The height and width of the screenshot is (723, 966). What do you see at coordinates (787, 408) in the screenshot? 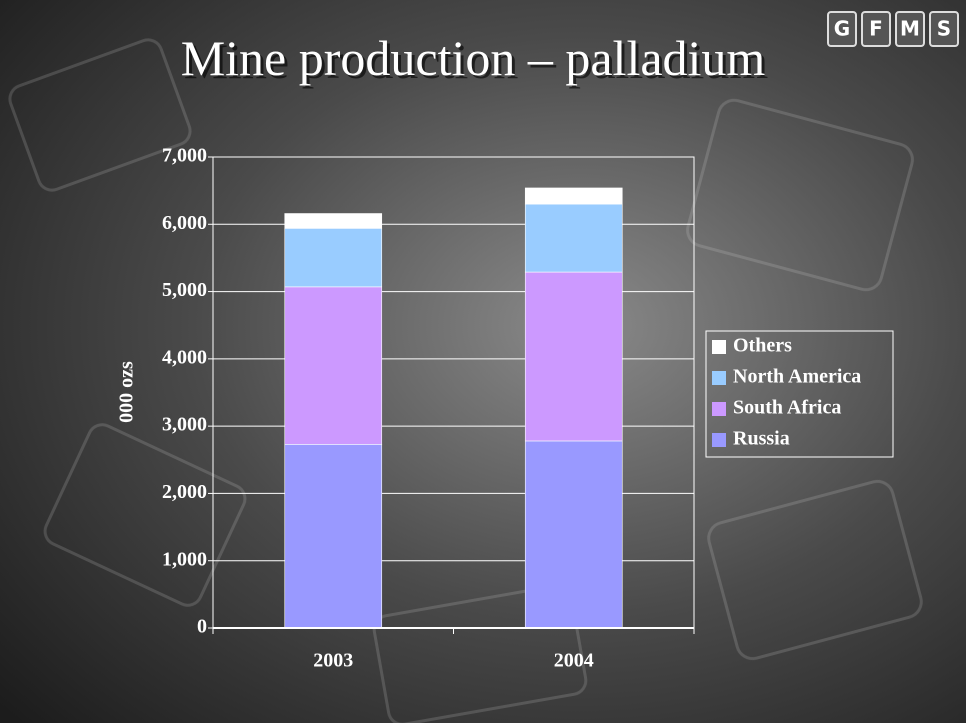
I see `legend-label: South Africa` at bounding box center [787, 408].